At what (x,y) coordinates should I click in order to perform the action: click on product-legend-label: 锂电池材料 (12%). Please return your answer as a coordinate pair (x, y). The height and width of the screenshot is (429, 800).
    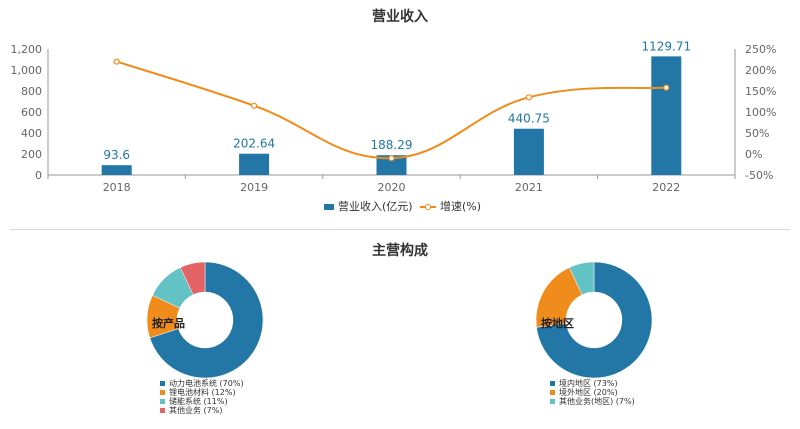
    Looking at the image, I should click on (202, 392).